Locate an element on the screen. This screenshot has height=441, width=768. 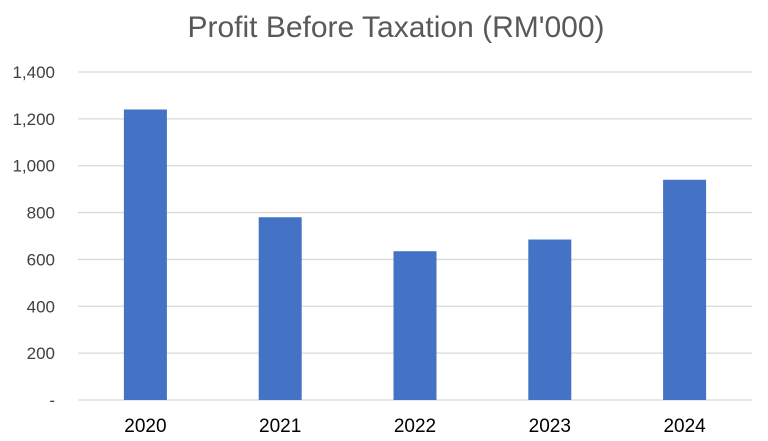
x-category-label: 2021 is located at coordinates (280, 426).